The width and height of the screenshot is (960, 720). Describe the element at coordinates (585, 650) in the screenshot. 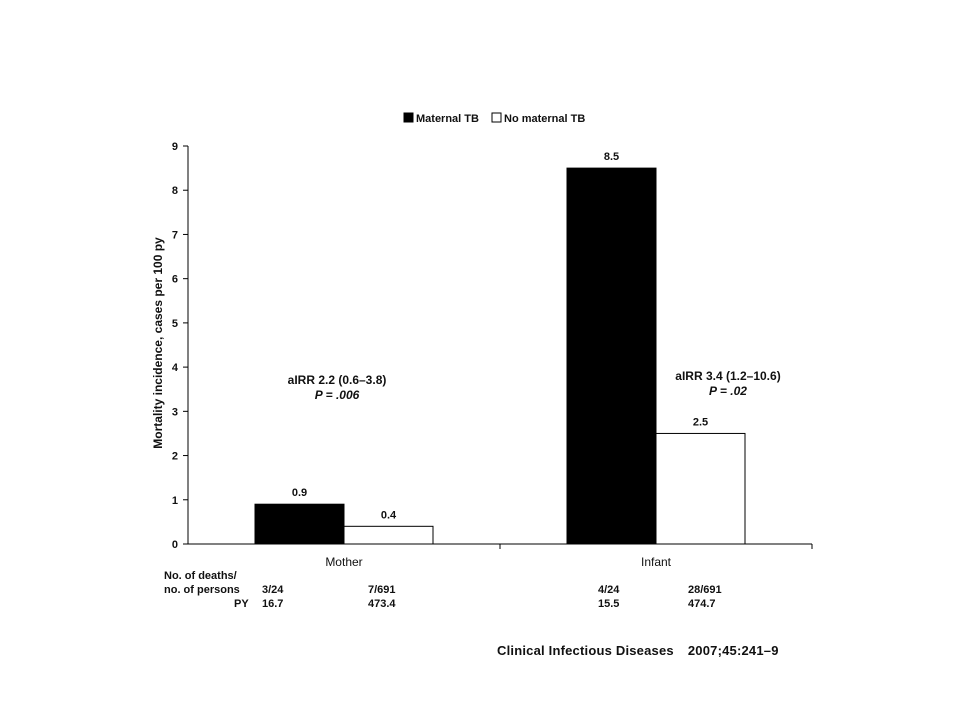

I see `citation-journal: Clinical Infectious Diseases` at that location.